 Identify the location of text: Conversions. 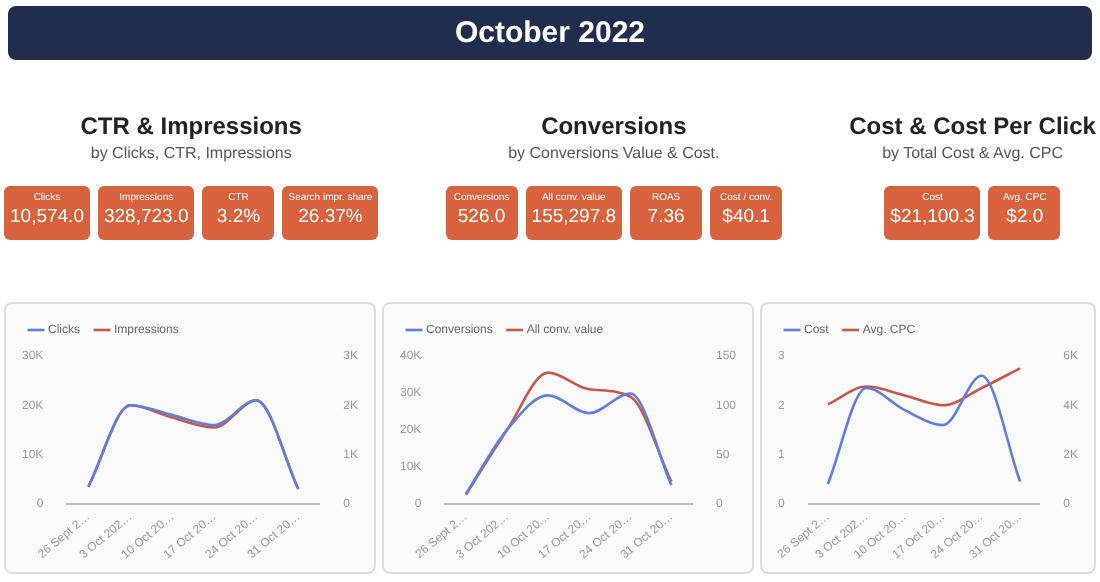
(614, 126).